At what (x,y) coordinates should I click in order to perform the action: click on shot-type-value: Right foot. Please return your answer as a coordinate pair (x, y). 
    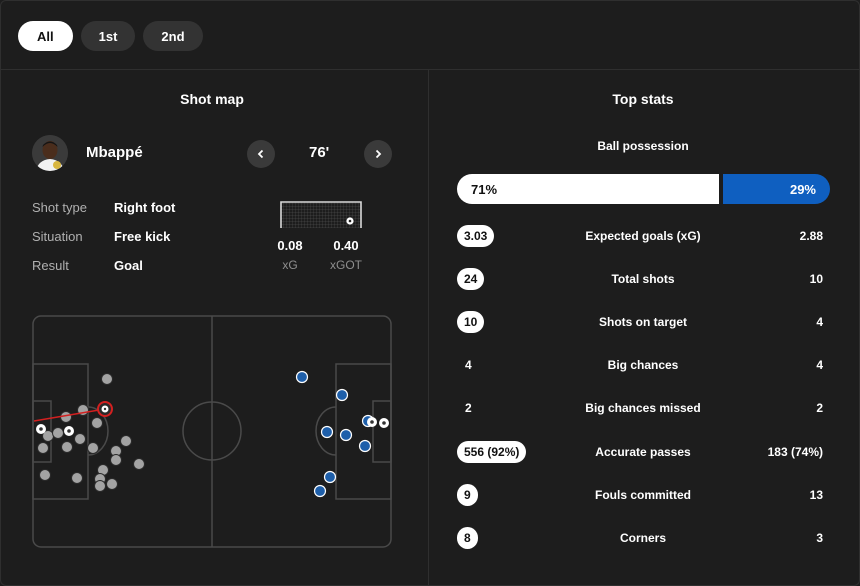
    Looking at the image, I should click on (145, 207).